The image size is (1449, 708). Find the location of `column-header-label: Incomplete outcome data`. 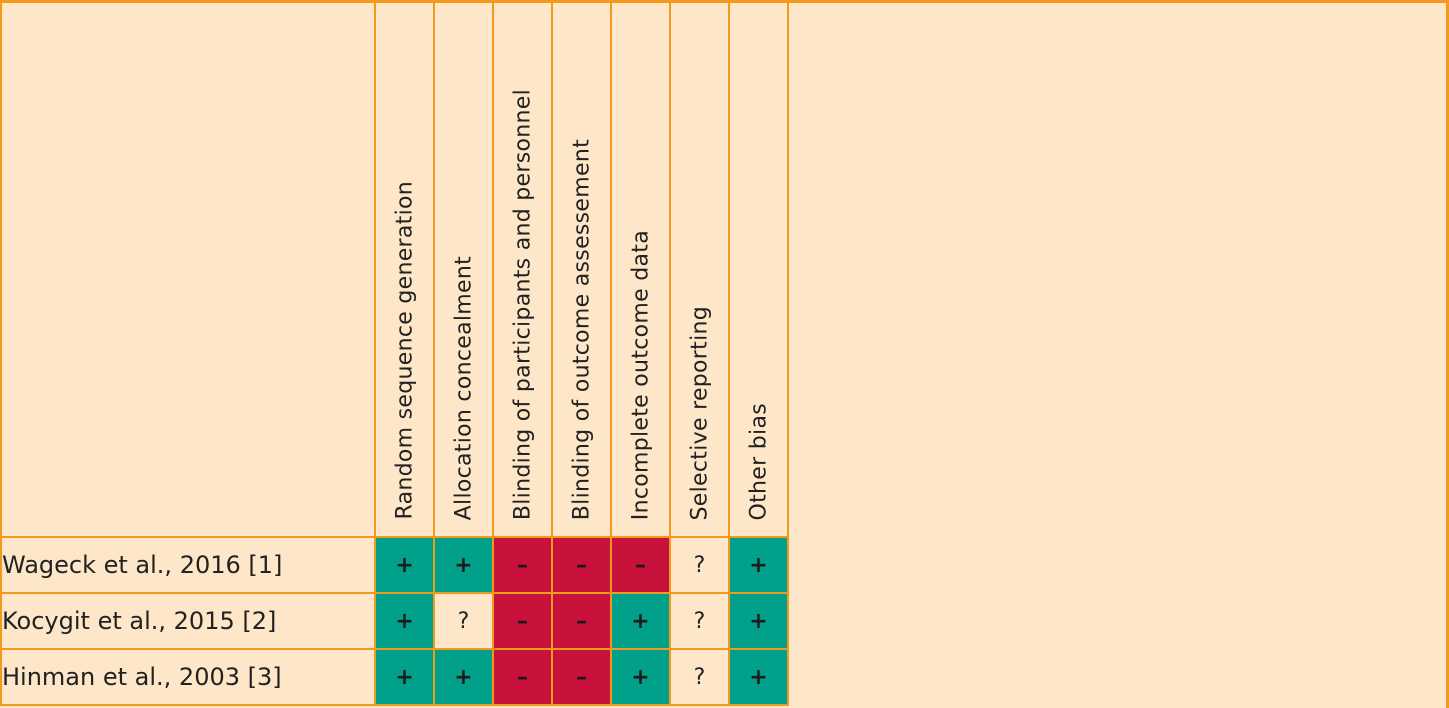

column-header-label: Incomplete outcome data is located at coordinates (640, 374).